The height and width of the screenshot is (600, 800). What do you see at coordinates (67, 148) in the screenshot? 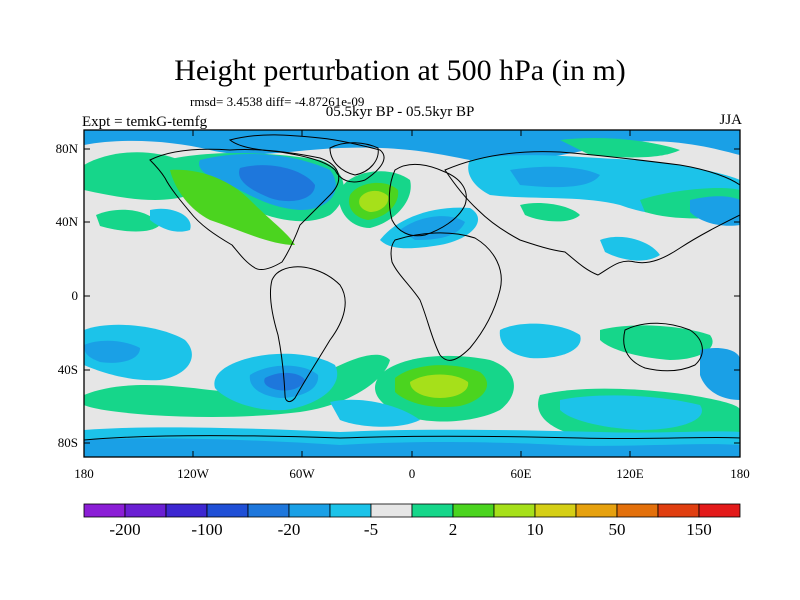
I see `lat-tick-label: 80N` at bounding box center [67, 148].